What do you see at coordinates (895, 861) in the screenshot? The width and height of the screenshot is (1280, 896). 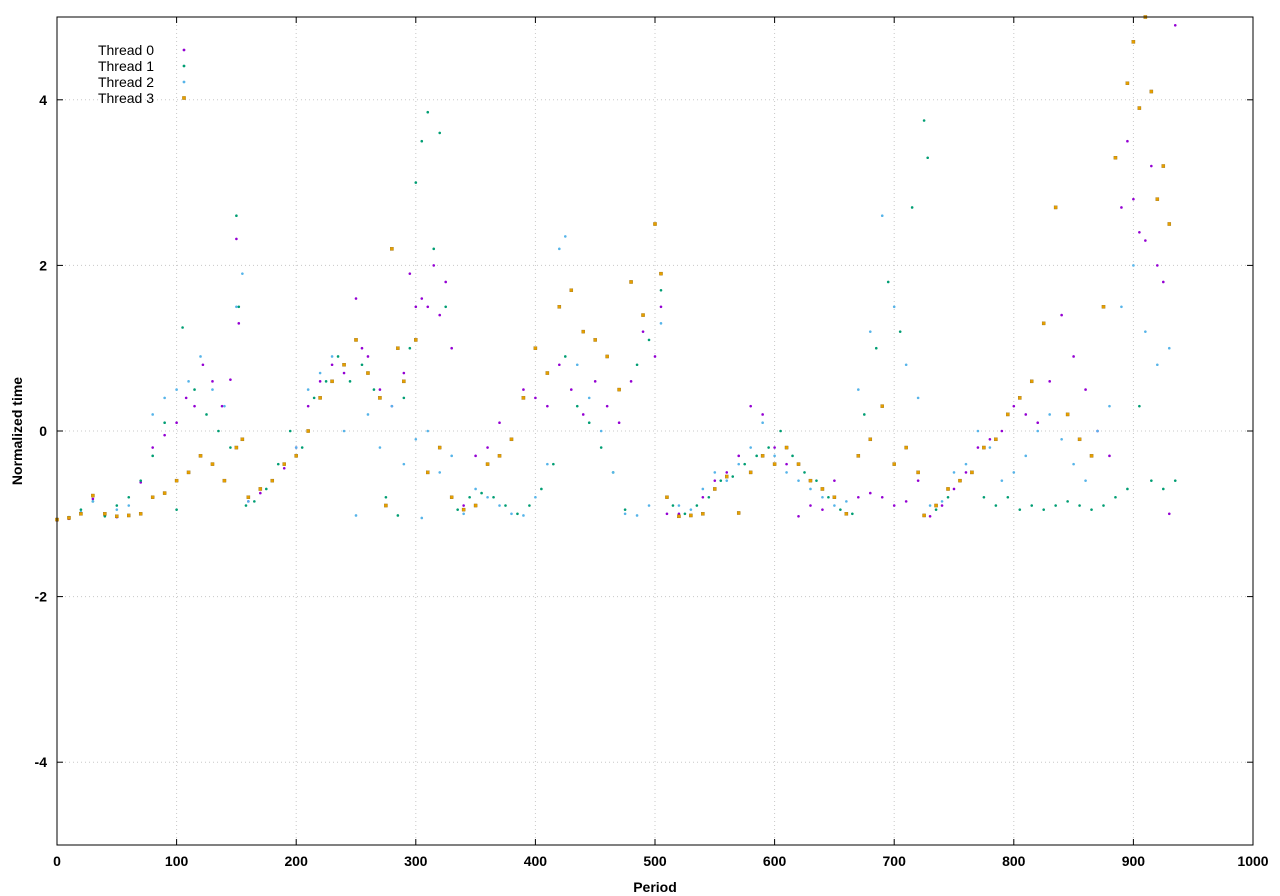 I see `x-tick-label: 700` at bounding box center [895, 861].